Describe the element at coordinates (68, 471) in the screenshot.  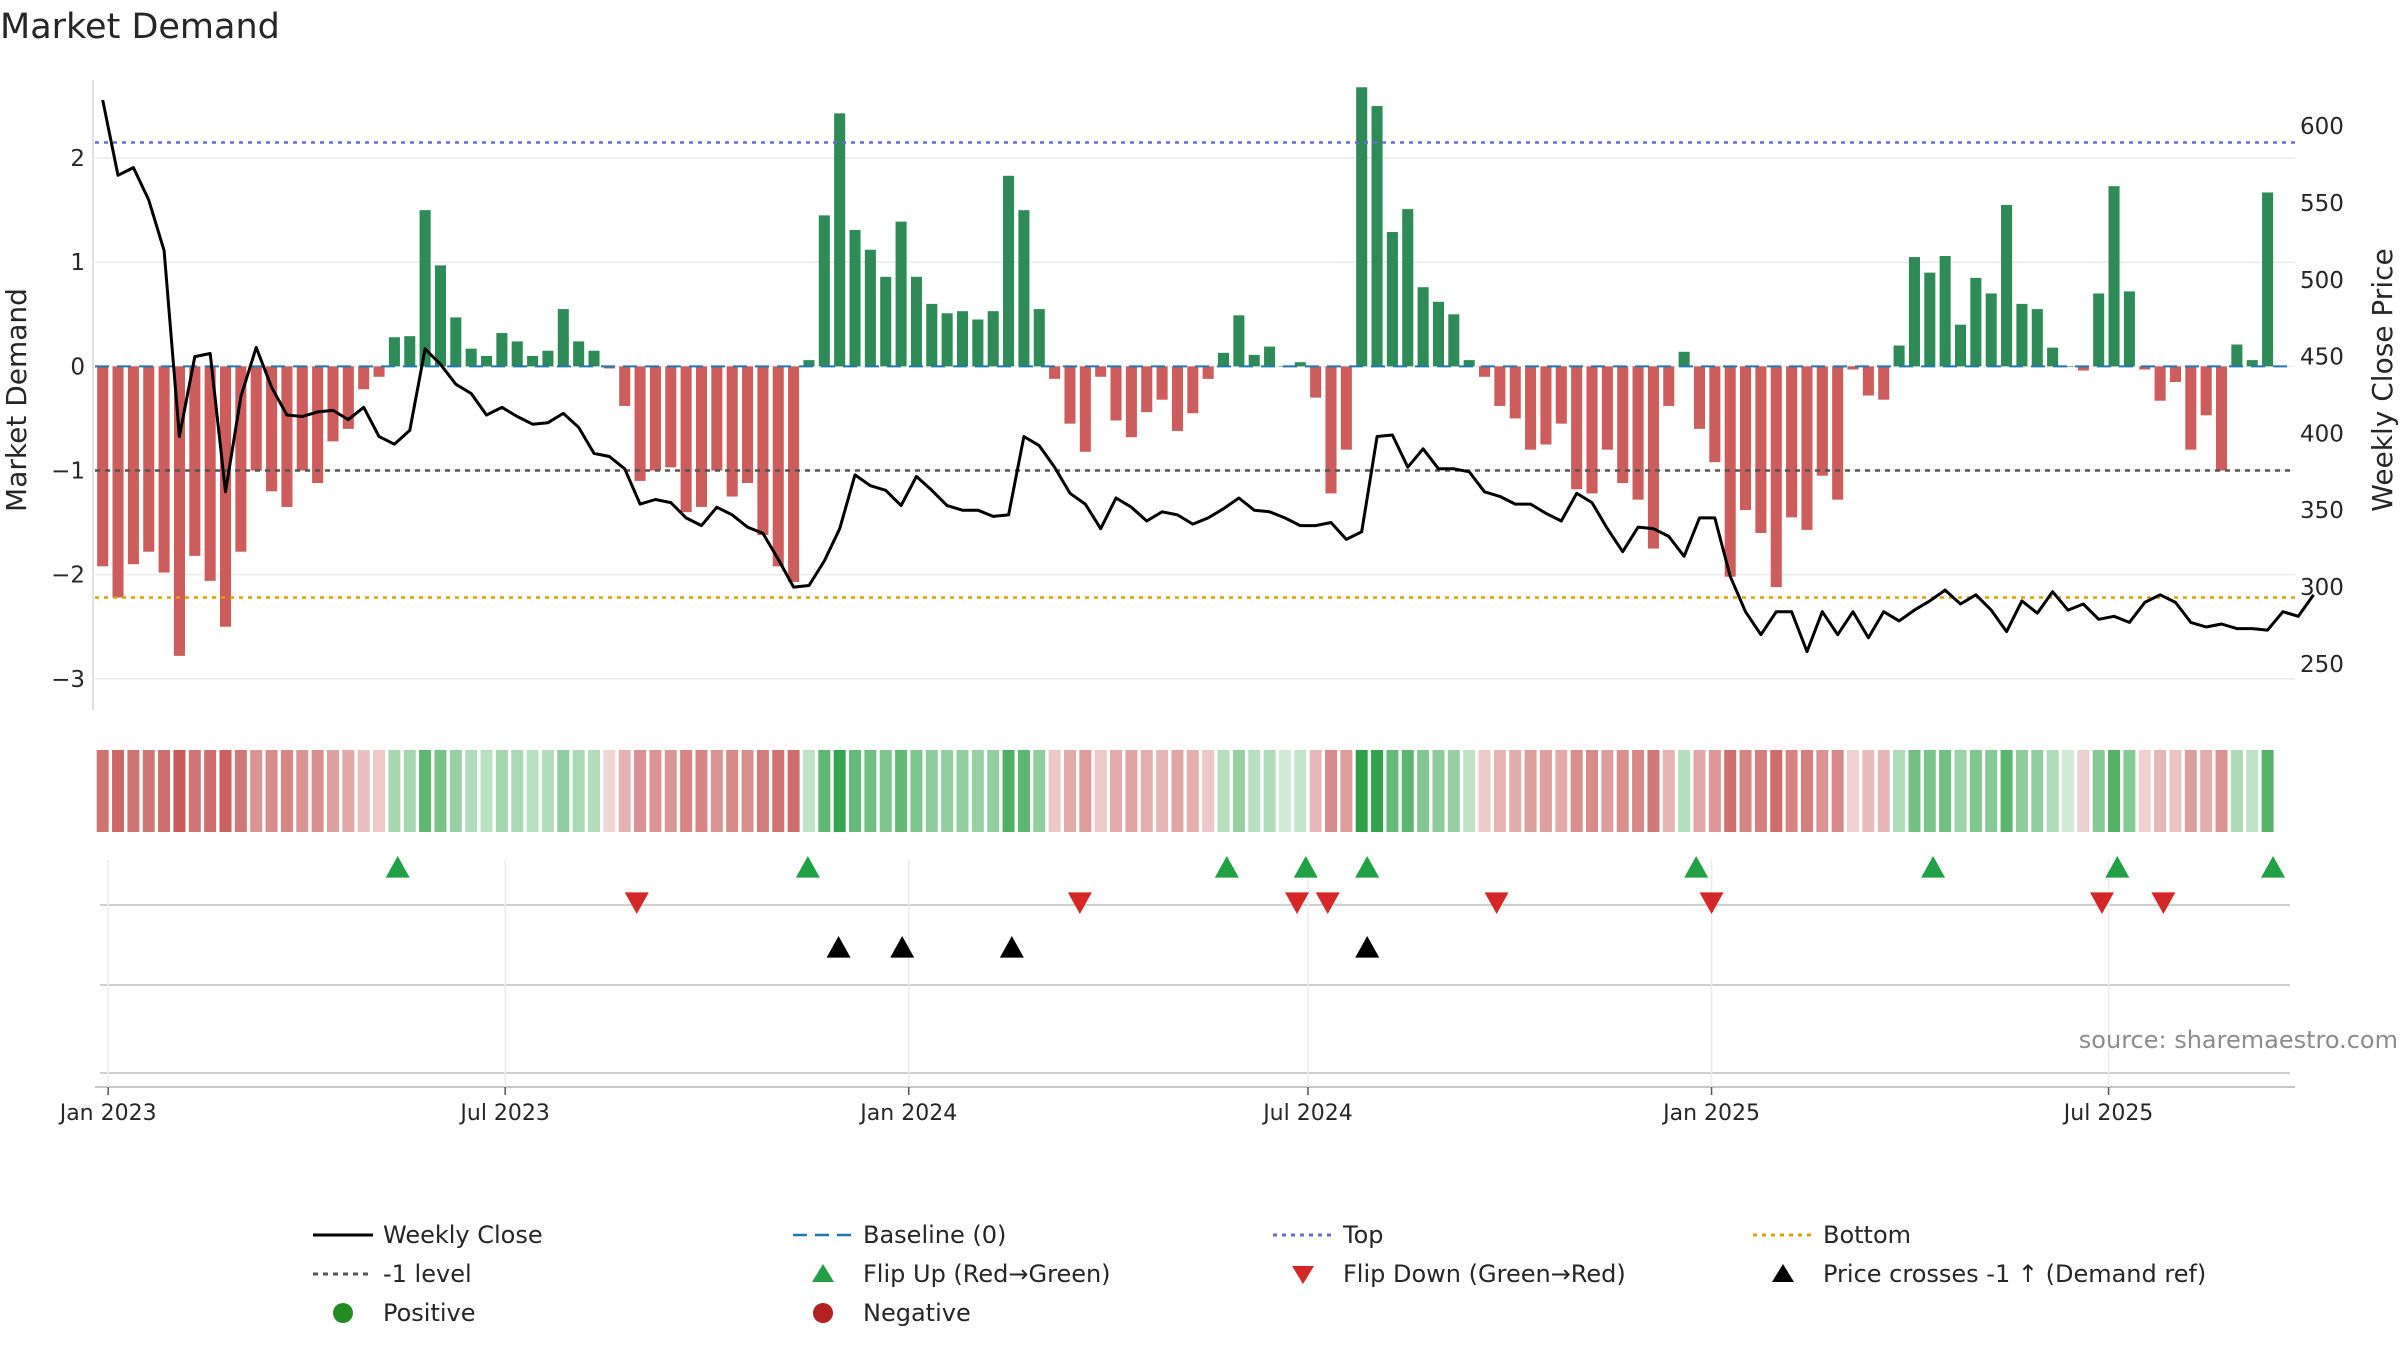
I see `left-tick-label: −1` at that location.